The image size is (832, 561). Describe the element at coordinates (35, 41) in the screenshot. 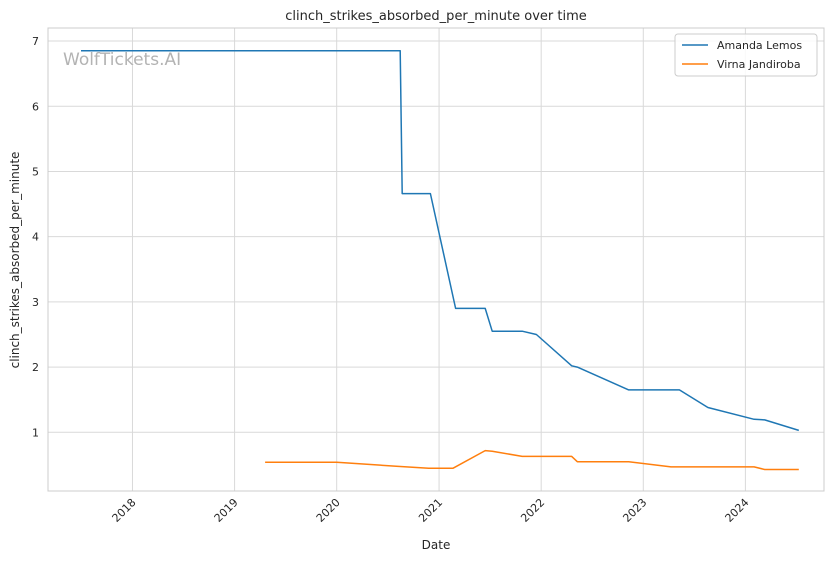

I see `y-tick-label: 7` at that location.